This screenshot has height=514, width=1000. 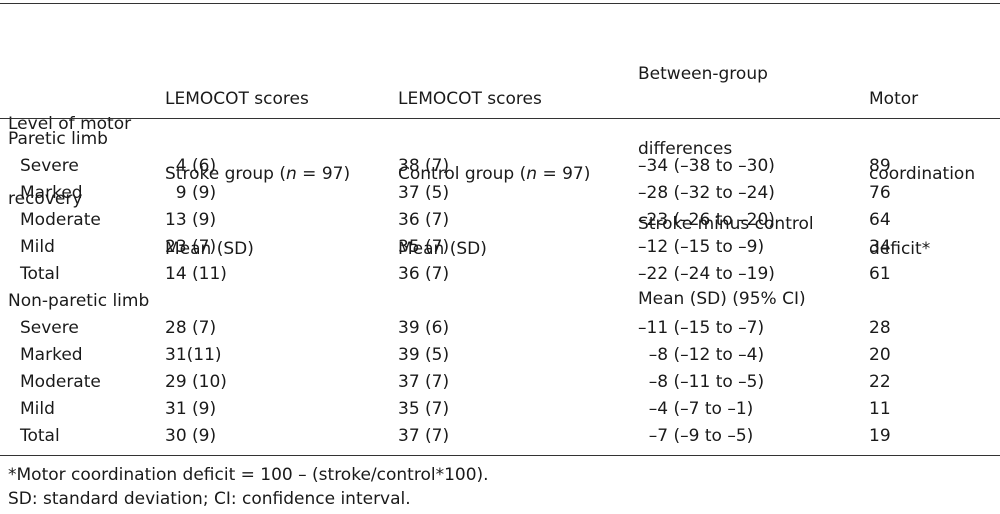 I want to click on stroke-cell: 31 (9), so click(x=191, y=409).